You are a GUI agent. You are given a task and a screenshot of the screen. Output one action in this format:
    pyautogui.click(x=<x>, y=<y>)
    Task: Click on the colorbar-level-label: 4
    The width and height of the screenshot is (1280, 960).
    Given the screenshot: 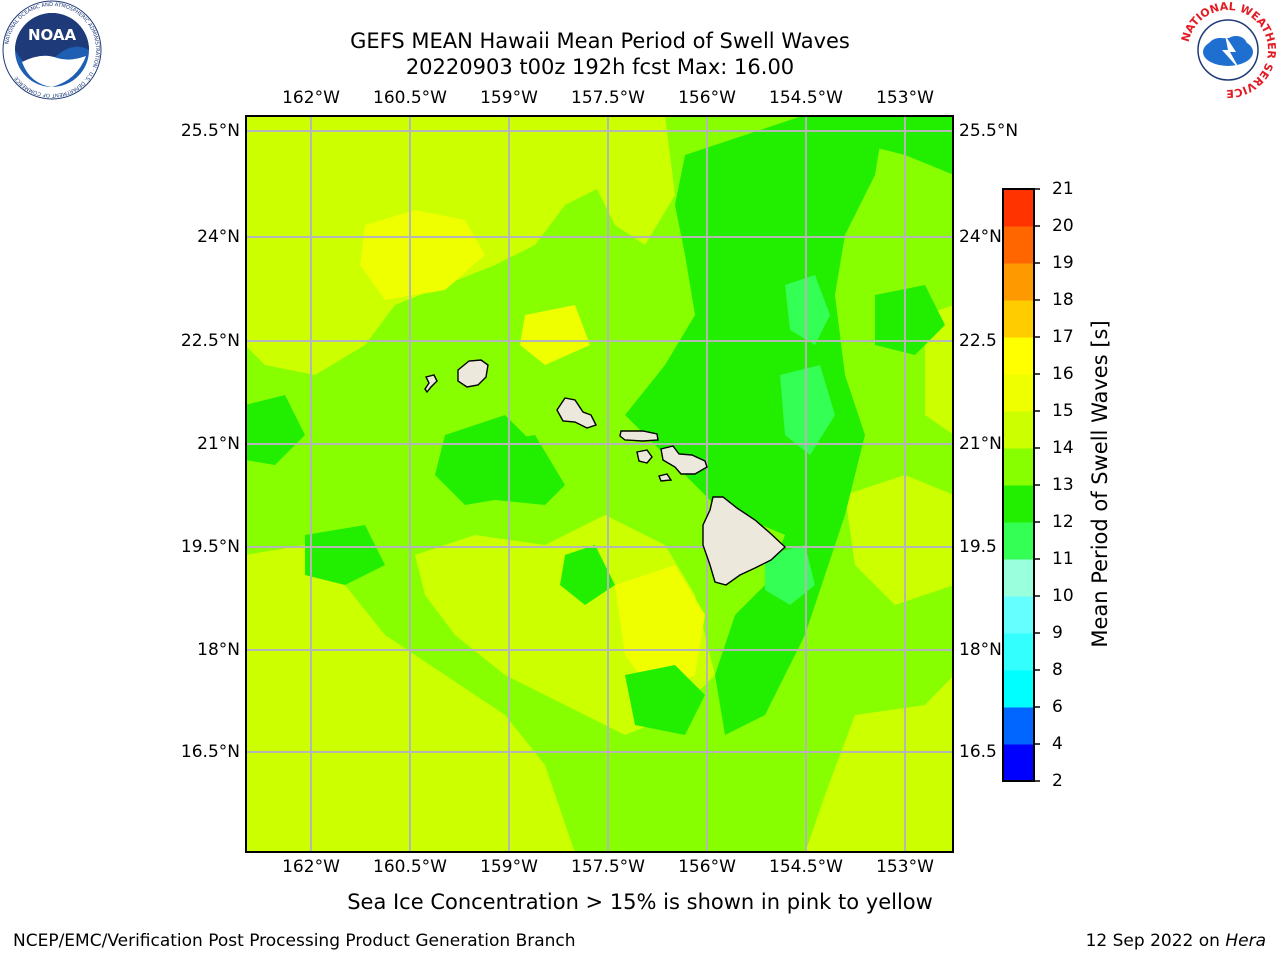 What is the action you would take?
    pyautogui.click(x=1057, y=744)
    